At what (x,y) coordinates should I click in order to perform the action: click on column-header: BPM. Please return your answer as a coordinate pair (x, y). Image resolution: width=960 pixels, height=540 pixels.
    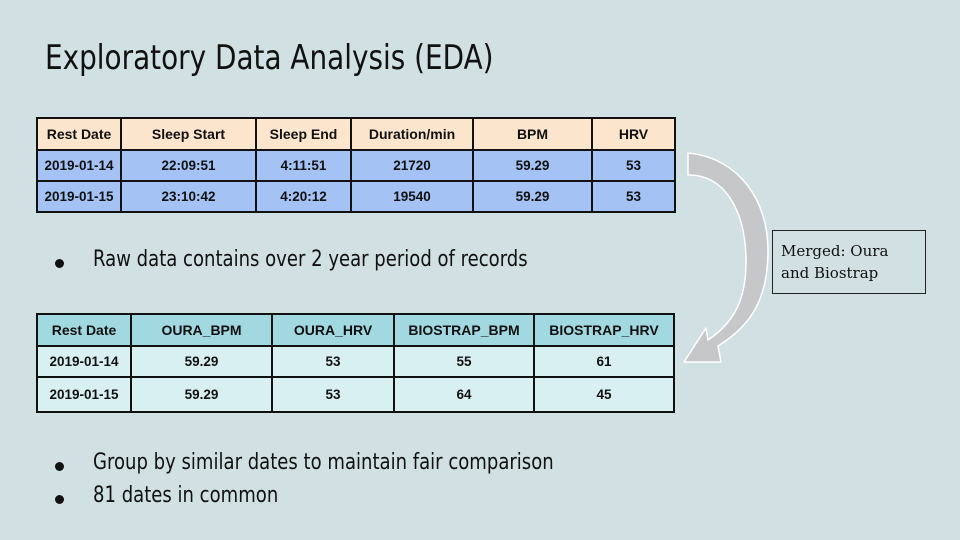
    Looking at the image, I should click on (532, 134).